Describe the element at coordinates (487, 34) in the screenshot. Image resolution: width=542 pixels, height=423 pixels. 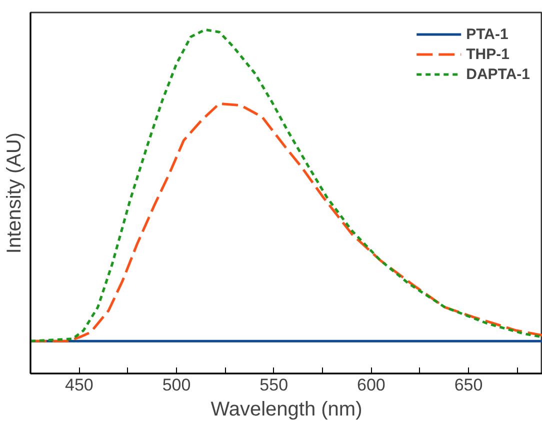
I see `legend-label: PTA-1` at that location.